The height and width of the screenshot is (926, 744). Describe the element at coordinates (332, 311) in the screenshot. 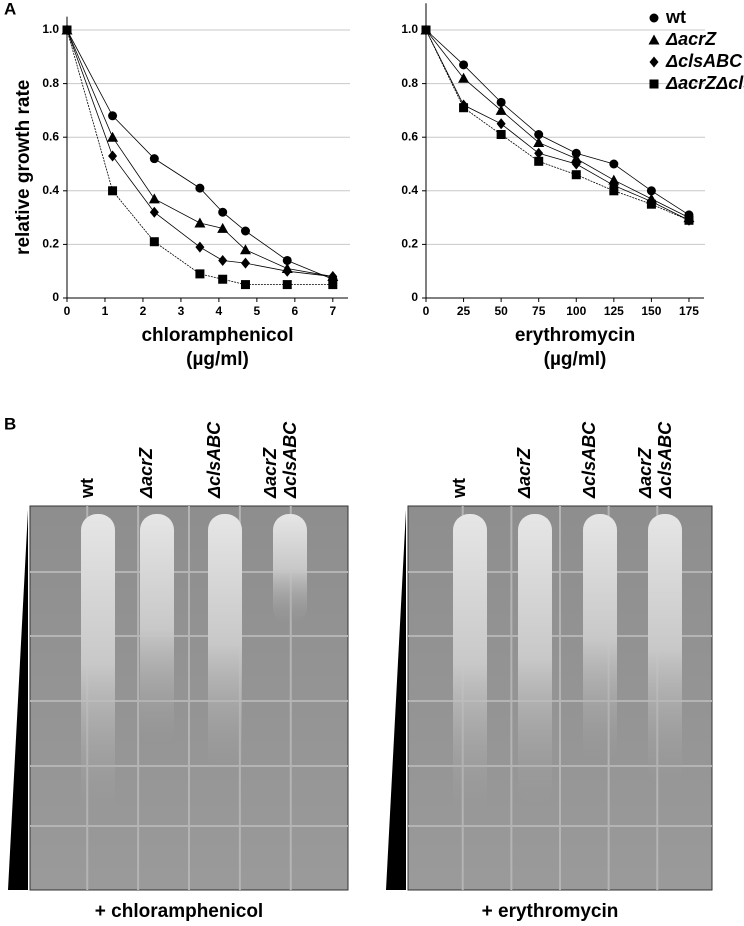

I see `x-tick-label: 7` at that location.